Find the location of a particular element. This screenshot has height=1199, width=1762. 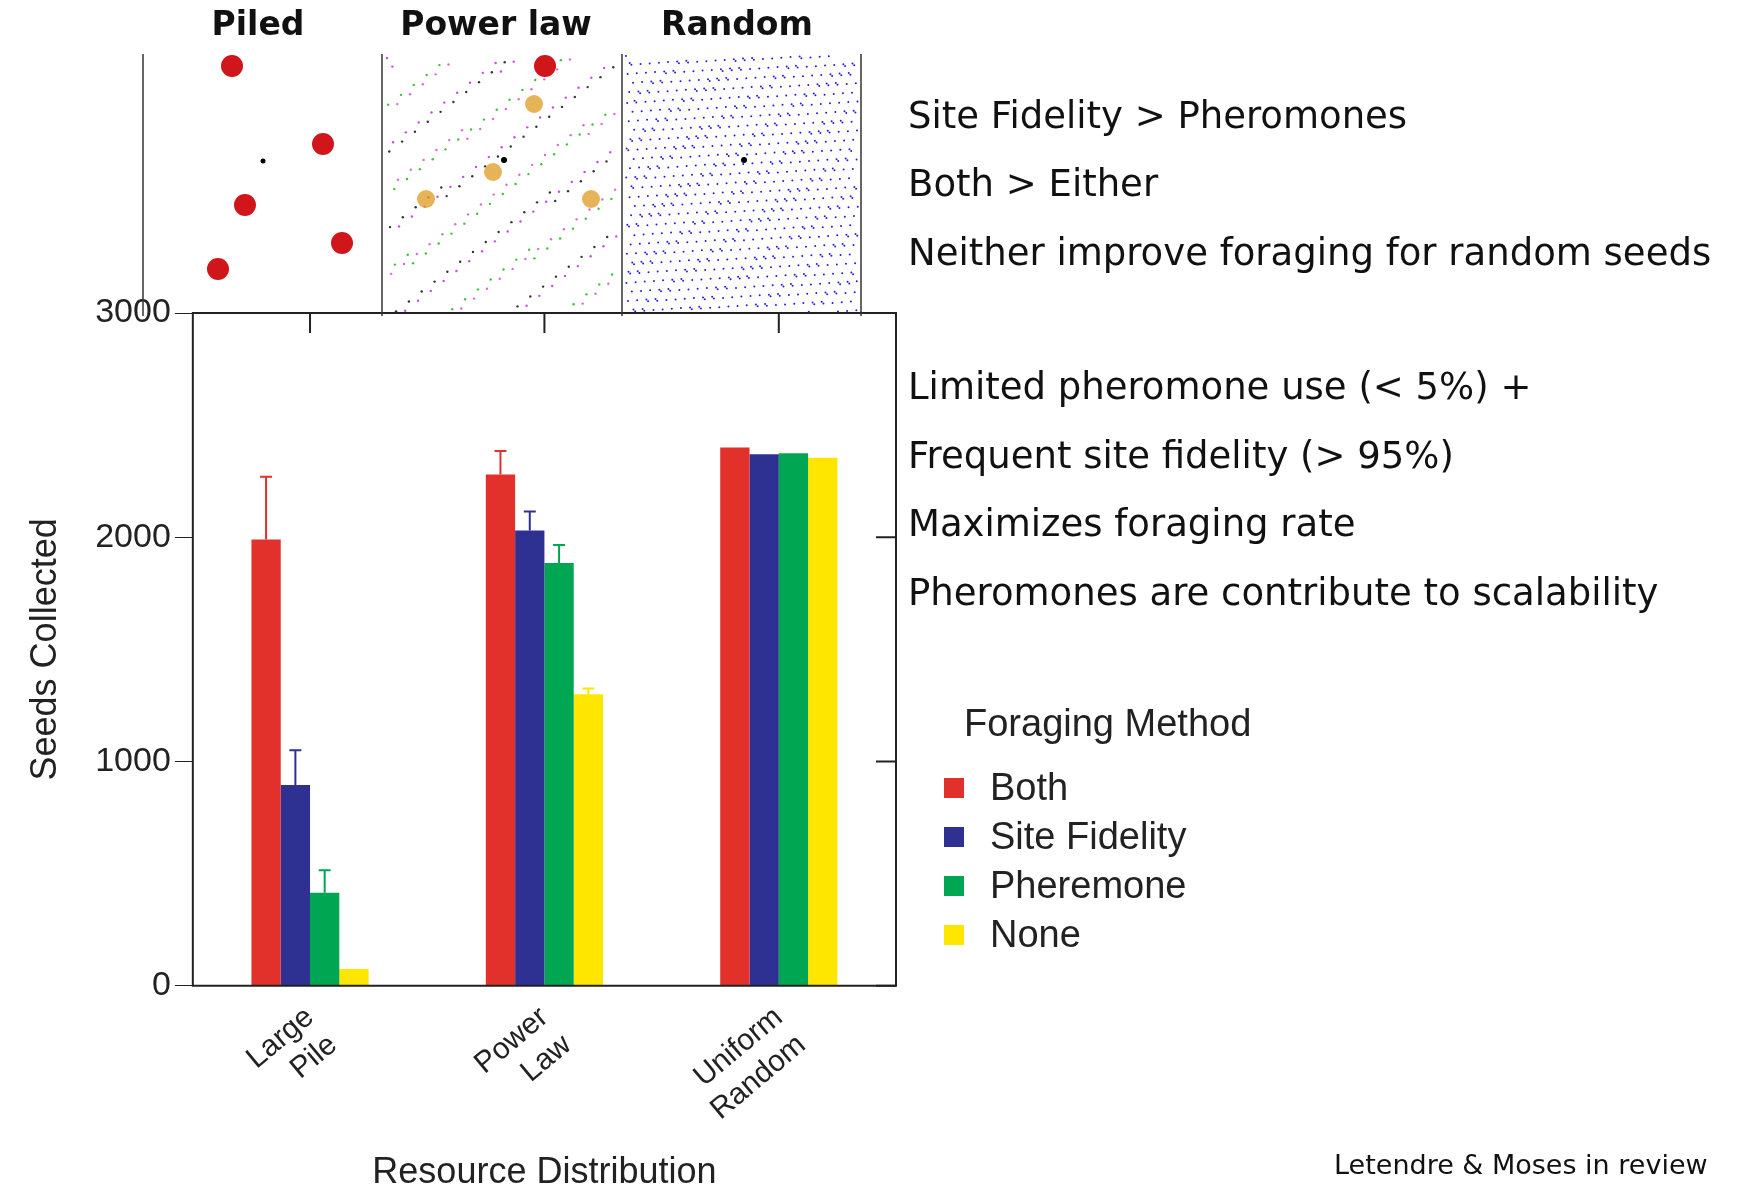

y-tick-label: 0 is located at coordinates (161, 983).